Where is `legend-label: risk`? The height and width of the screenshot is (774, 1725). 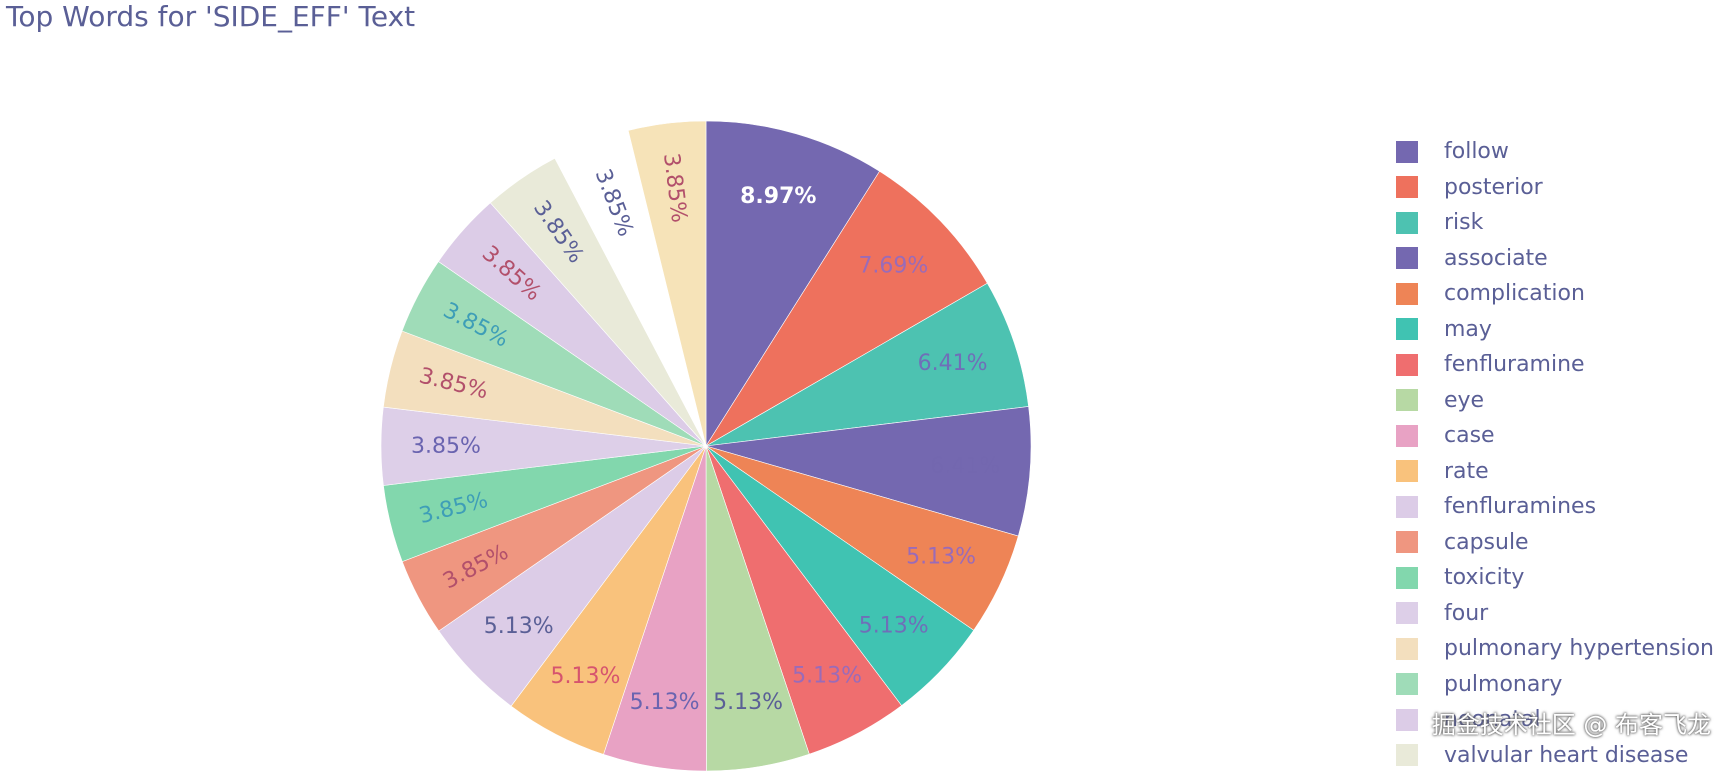
legend-label: risk is located at coordinates (1464, 223).